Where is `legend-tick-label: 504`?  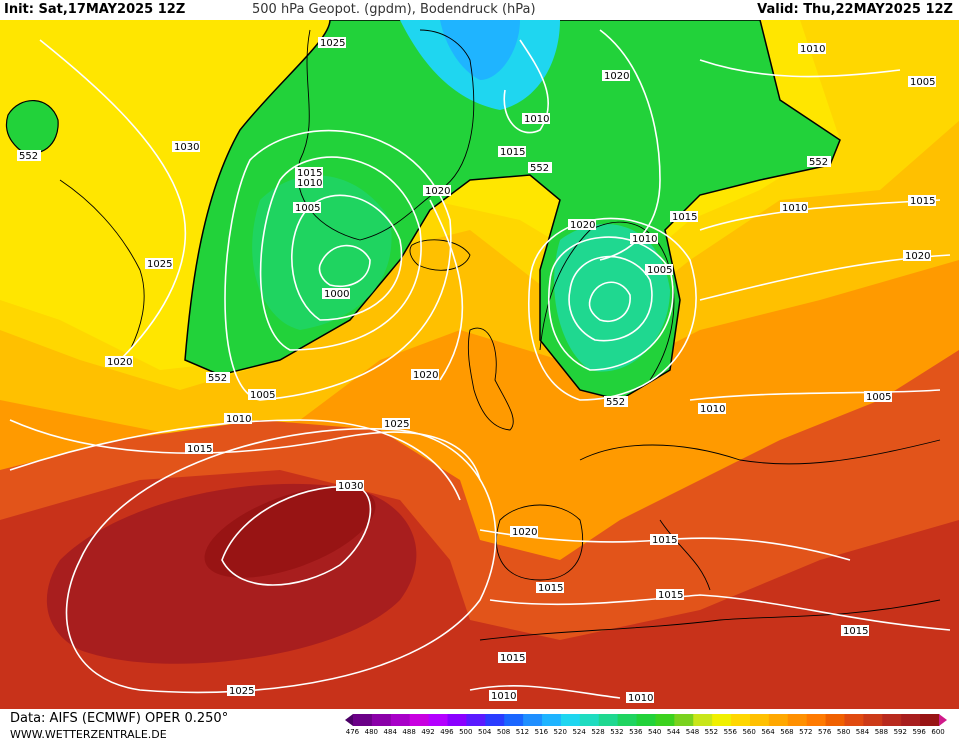 legend-tick-label: 504 is located at coordinates (484, 732).